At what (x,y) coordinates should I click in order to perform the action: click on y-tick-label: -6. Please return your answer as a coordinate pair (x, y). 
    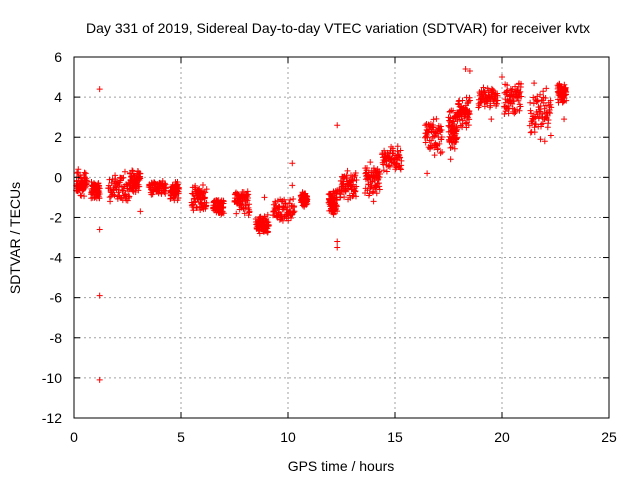
    Looking at the image, I should click on (56, 298).